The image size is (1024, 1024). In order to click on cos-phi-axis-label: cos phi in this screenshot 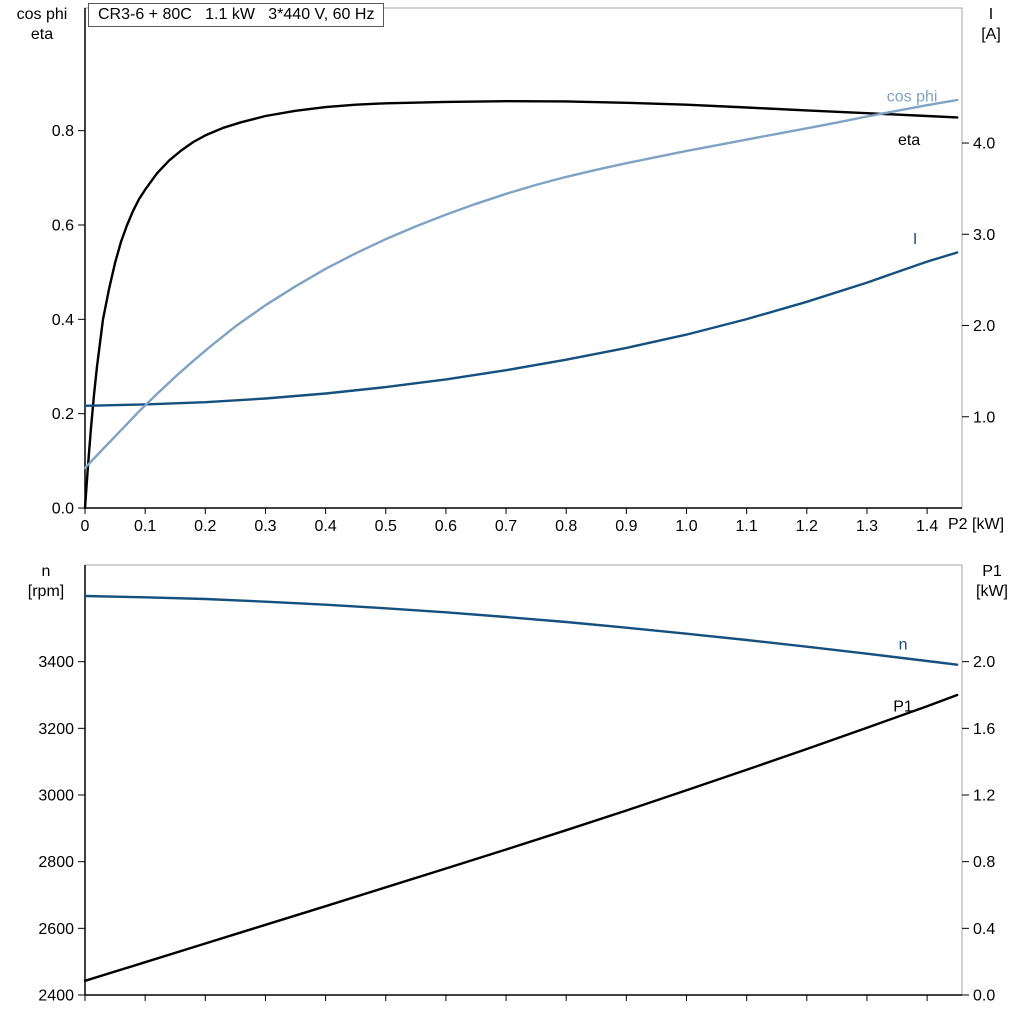, I will do `click(42, 14)`.